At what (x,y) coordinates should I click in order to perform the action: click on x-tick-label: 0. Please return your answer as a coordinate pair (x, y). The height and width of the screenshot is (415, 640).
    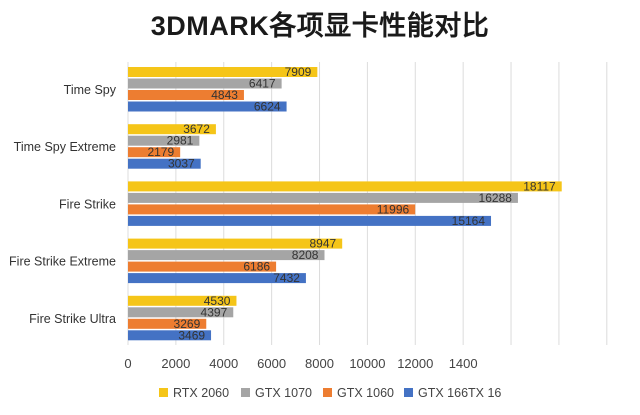
    Looking at the image, I should click on (127, 363).